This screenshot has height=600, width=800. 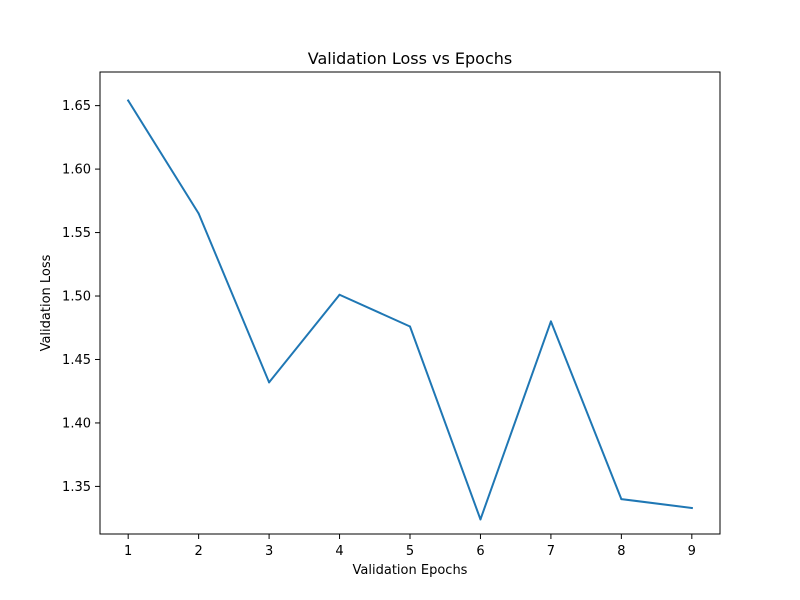 What do you see at coordinates (621, 551) in the screenshot?
I see `x-tick-label: 8` at bounding box center [621, 551].